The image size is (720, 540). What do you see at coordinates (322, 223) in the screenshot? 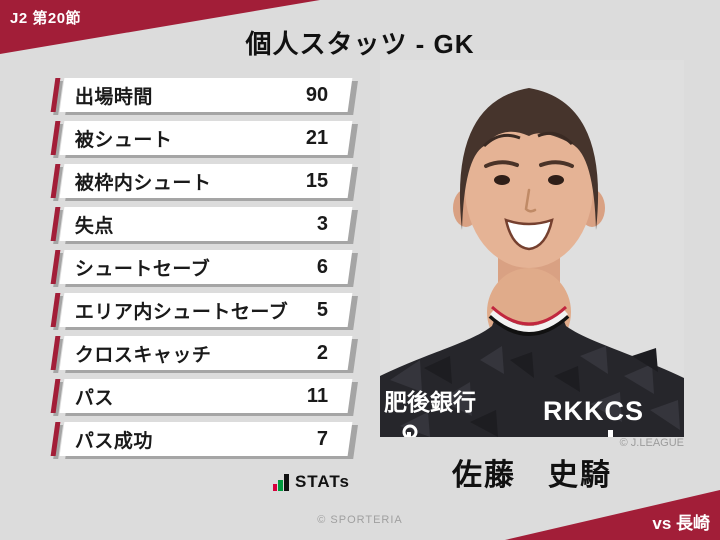
I see `stat-value: 3` at bounding box center [322, 223].